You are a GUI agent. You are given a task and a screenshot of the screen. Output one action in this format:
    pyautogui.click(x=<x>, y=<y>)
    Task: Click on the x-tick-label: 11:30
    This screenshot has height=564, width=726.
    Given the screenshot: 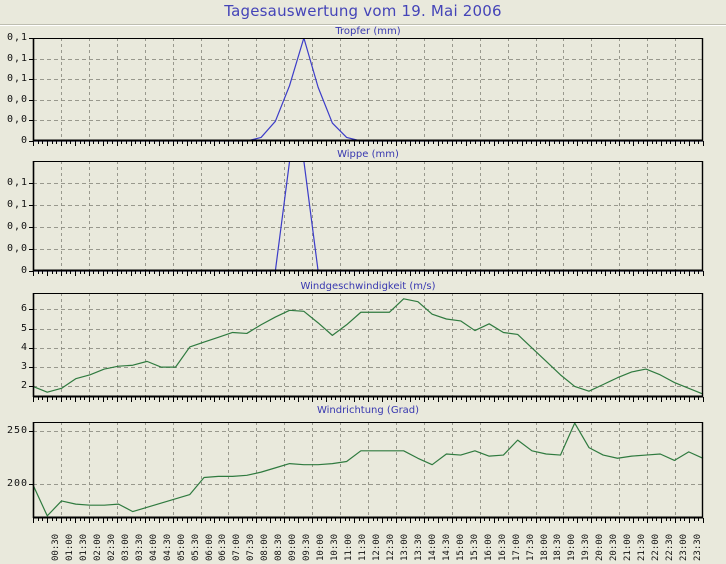 What is the action you would take?
    pyautogui.click(x=363, y=547)
    